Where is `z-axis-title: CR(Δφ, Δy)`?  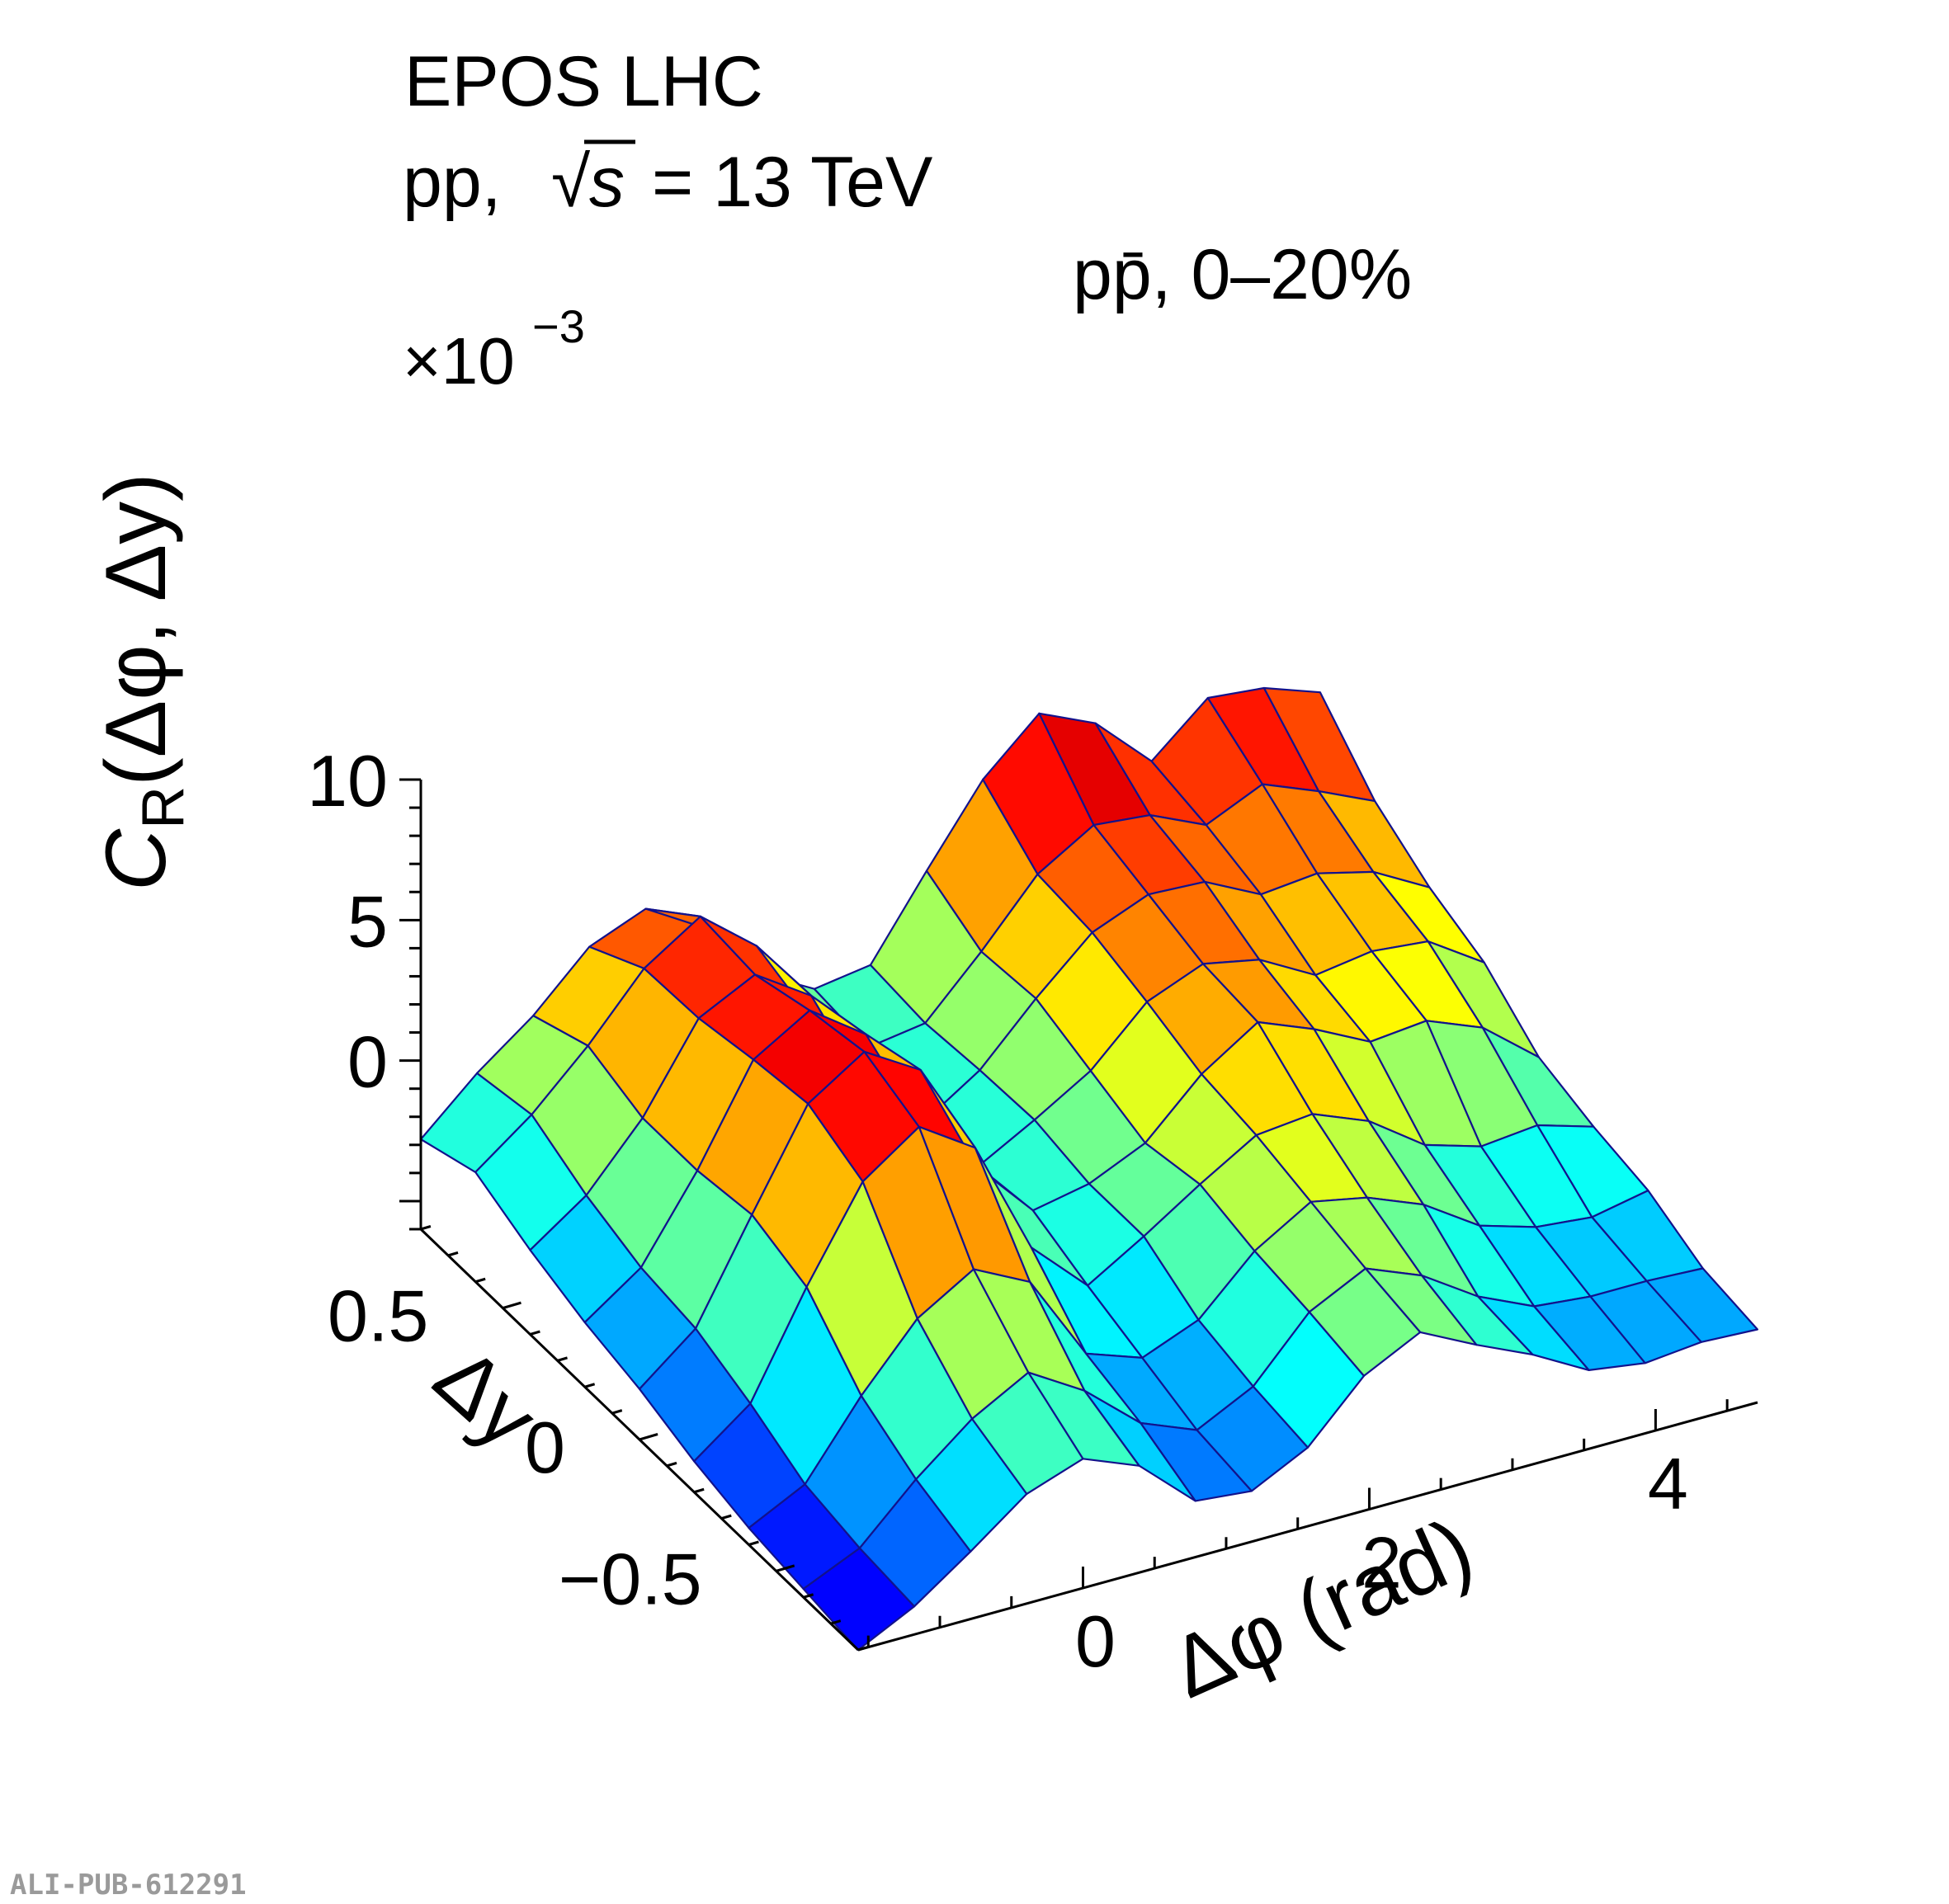 z-axis-title: CR(Δφ, Δy) is located at coordinates (142, 682).